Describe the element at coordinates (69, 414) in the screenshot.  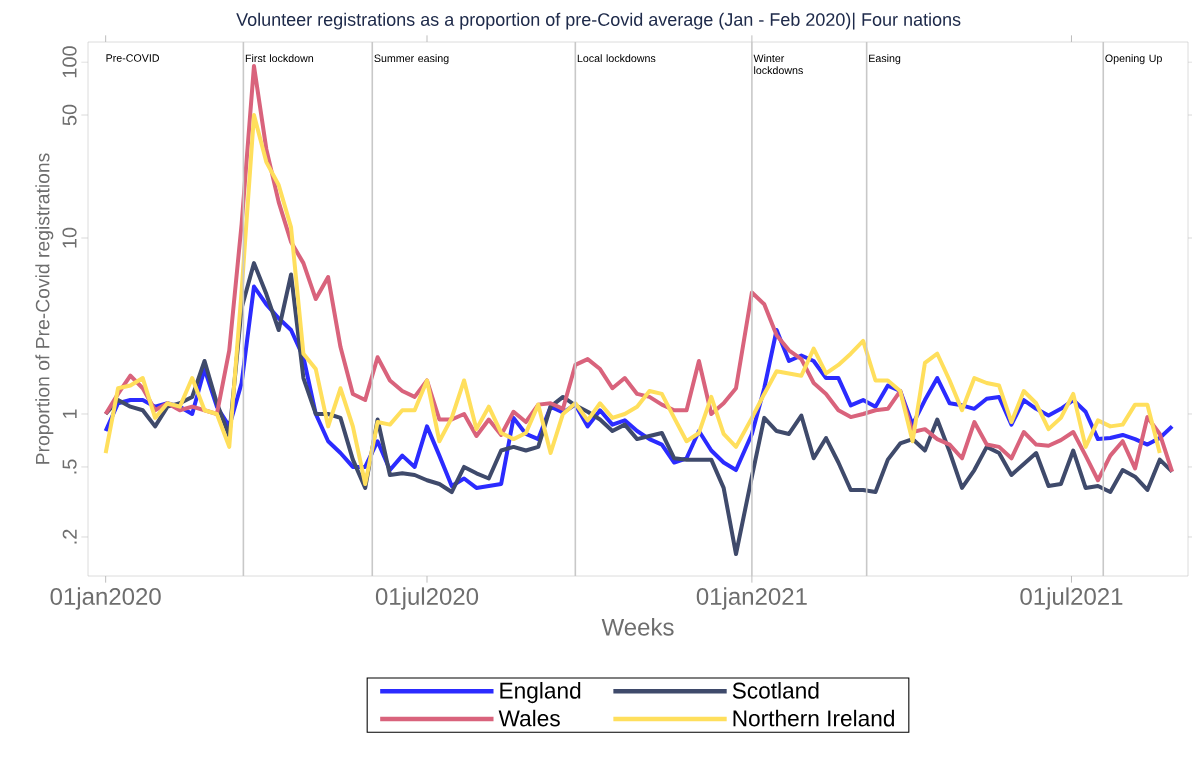
I see `y-tick-label: 1` at that location.